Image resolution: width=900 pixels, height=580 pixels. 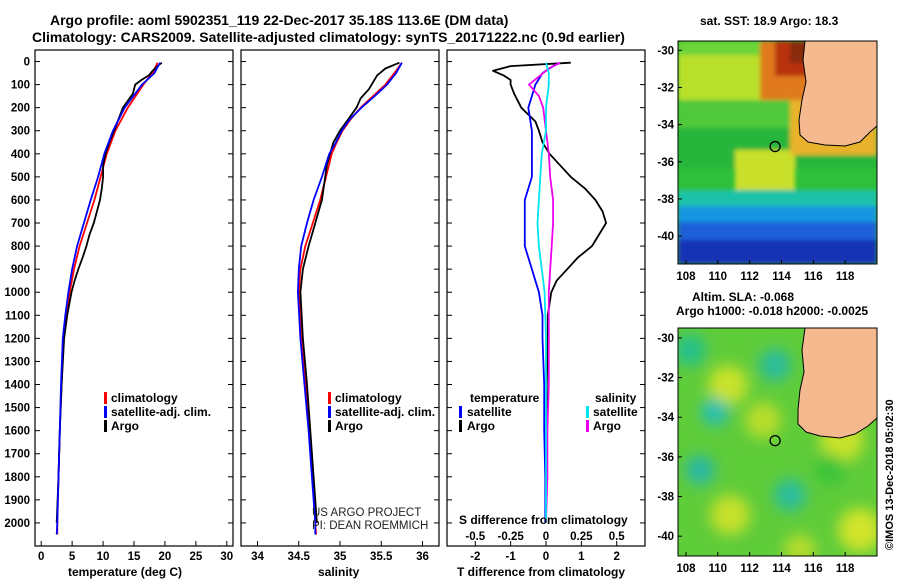 What do you see at coordinates (499, 412) in the screenshot?
I see `difference-legend-left: temperature satellite Argo` at bounding box center [499, 412].